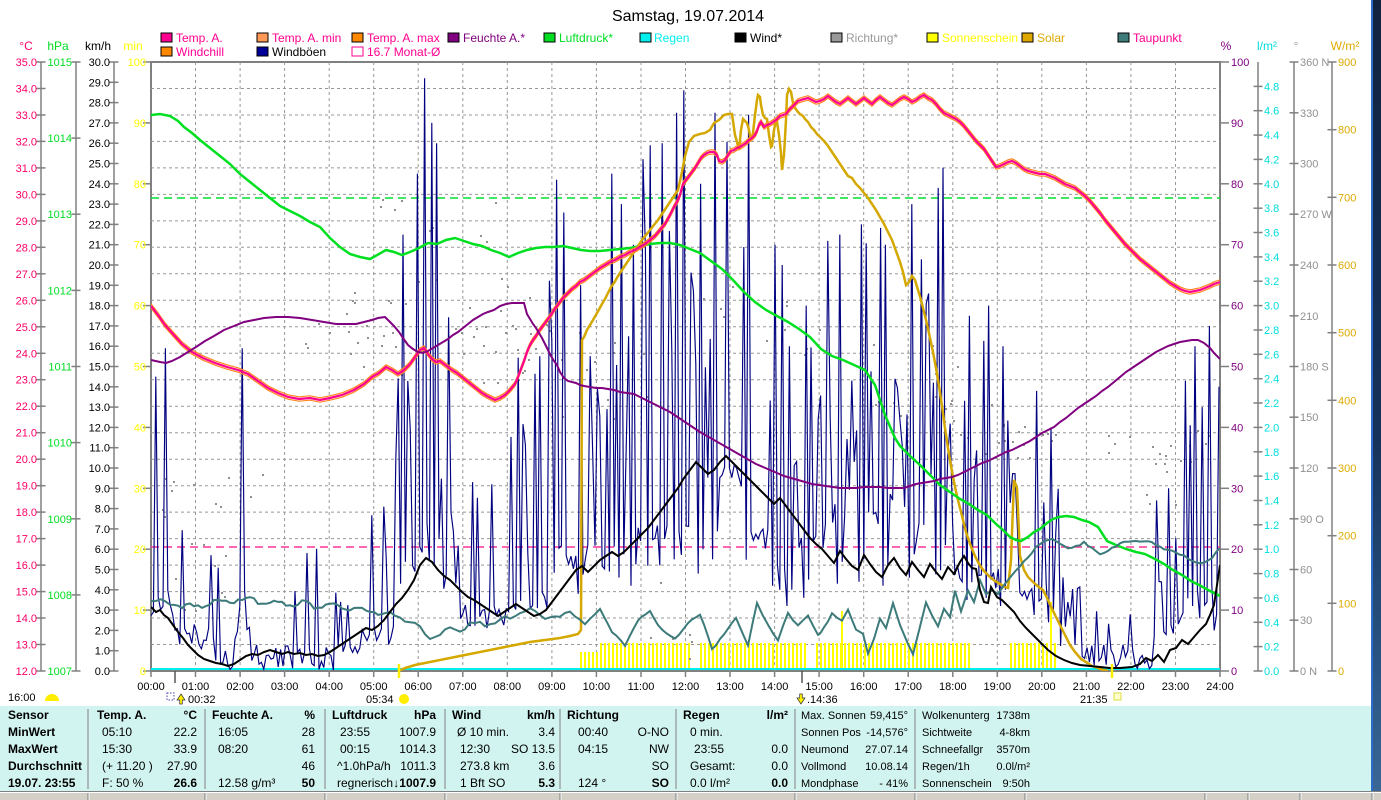 This screenshot has width=1381, height=800. What do you see at coordinates (482, 783) in the screenshot?
I see `svg-text: 1 Bft SO` at bounding box center [482, 783].